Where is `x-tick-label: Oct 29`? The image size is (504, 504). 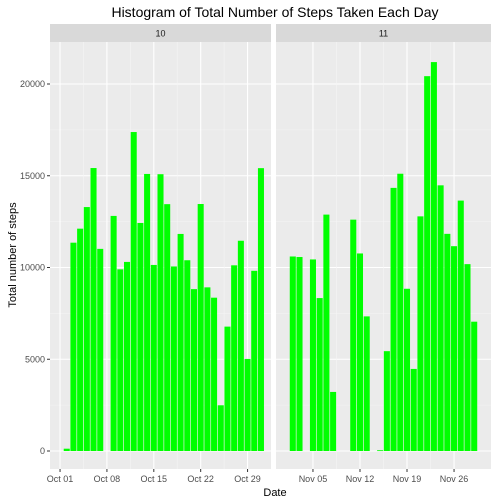 x-tick-label: Oct 29 is located at coordinates (247, 479).